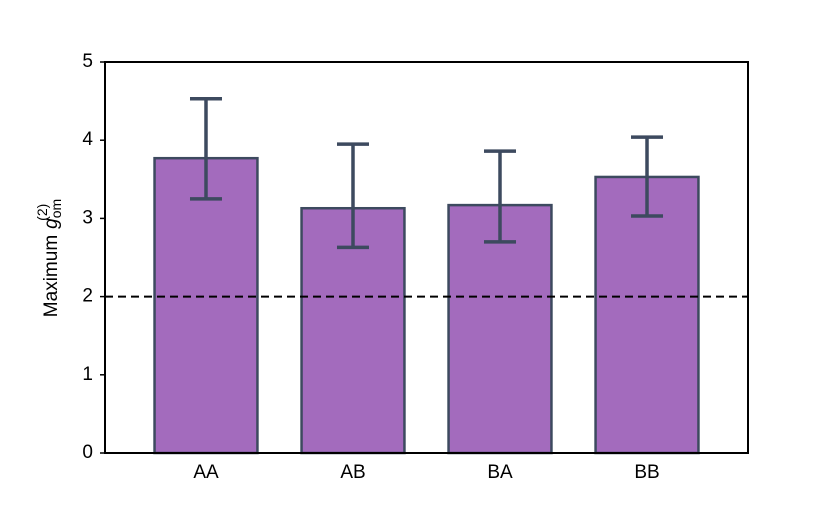 The height and width of the screenshot is (518, 832). Describe the element at coordinates (87, 296) in the screenshot. I see `y-tick-label: 2` at that location.